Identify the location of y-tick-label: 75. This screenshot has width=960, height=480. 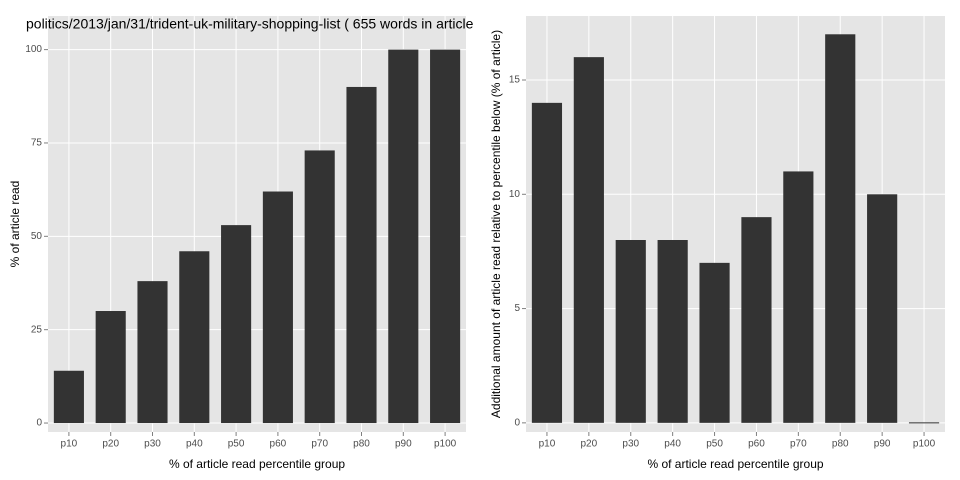
(37, 143).